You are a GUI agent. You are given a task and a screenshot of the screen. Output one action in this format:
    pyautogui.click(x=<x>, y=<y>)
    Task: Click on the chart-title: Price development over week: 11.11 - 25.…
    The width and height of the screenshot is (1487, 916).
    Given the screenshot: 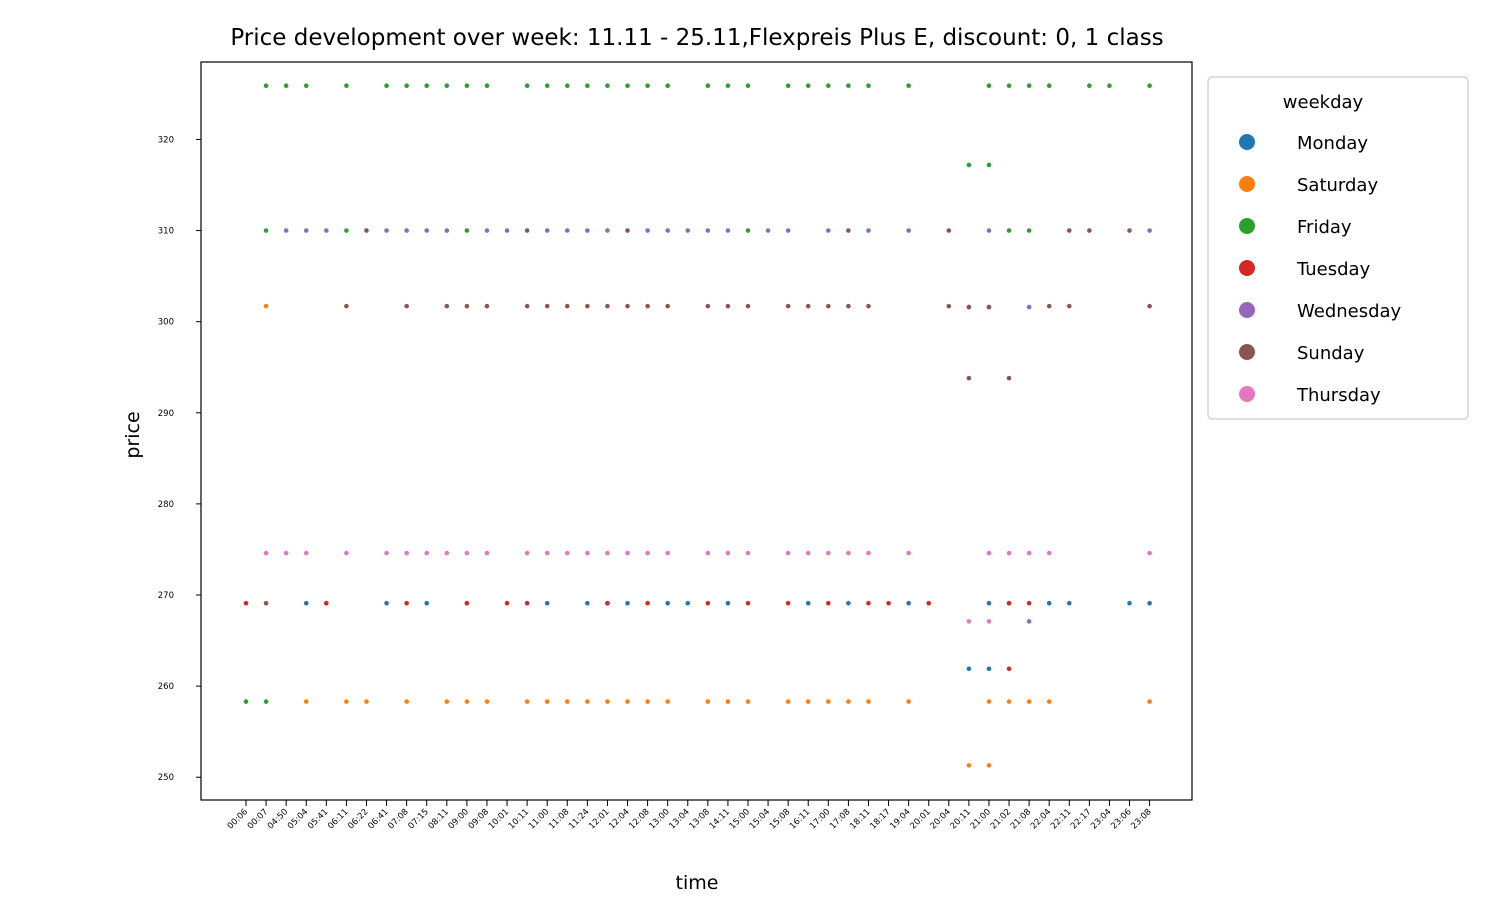 What is the action you would take?
    pyautogui.click(x=696, y=38)
    